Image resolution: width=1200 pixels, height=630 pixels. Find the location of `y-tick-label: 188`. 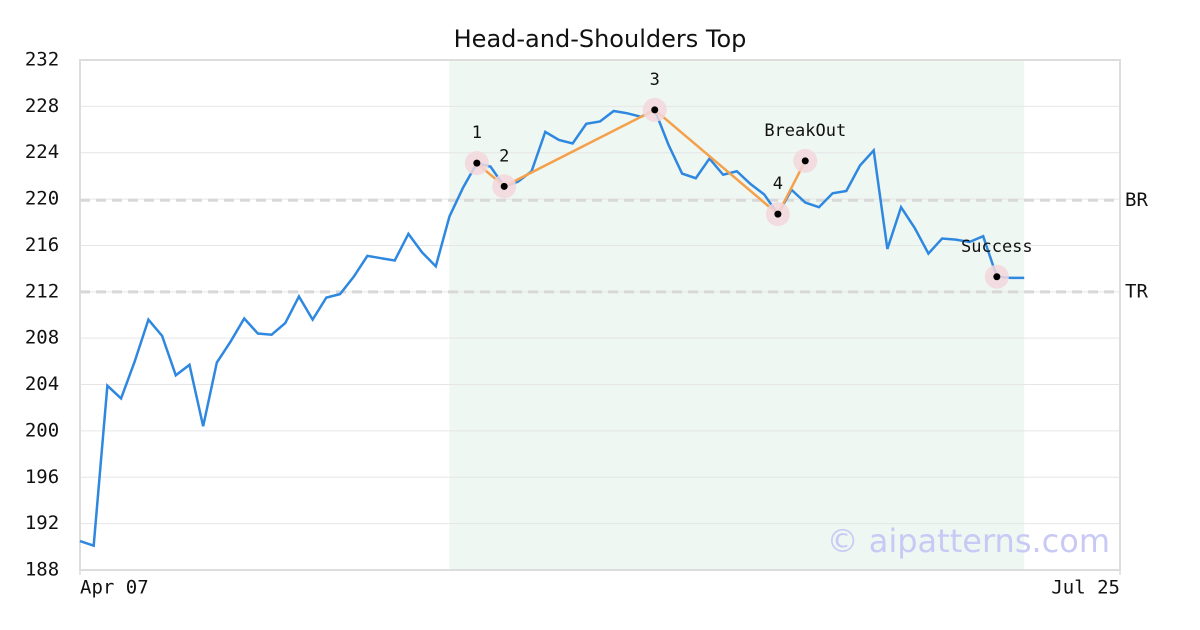

y-tick-label: 188 is located at coordinates (42, 570).